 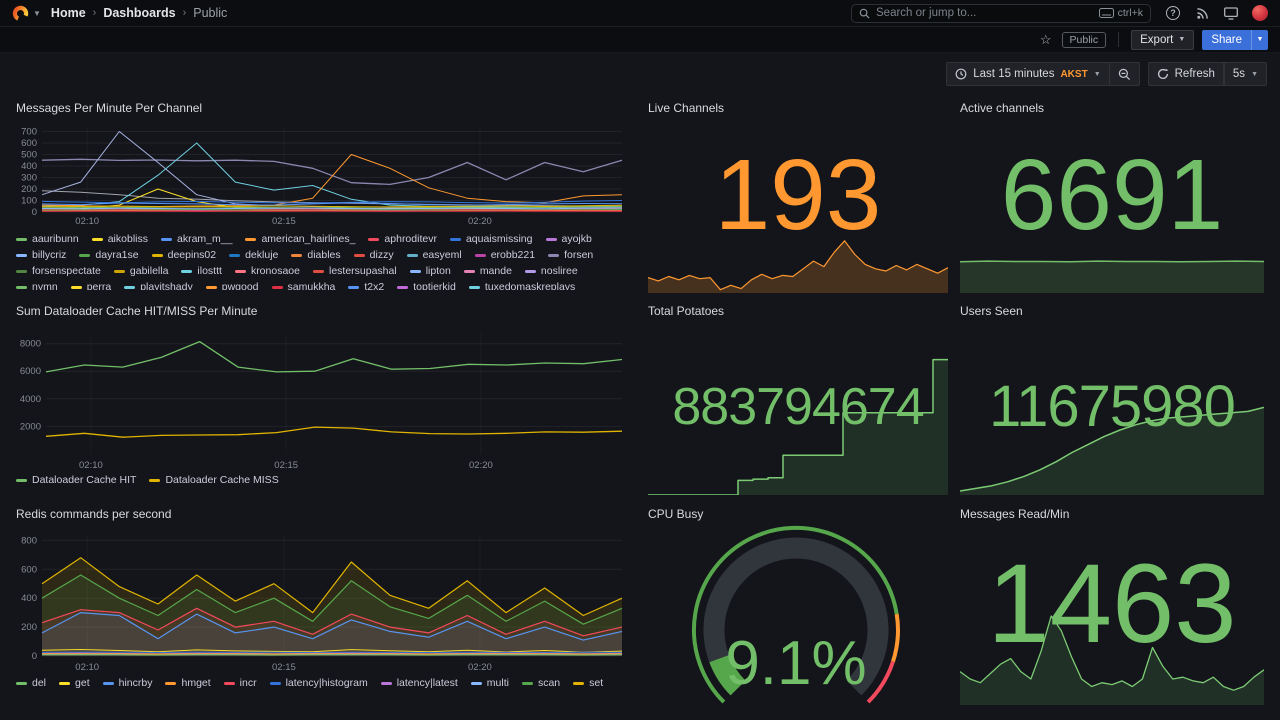 What do you see at coordinates (322, 601) in the screenshot?
I see `timeseries-chart-redis: 0 200 400 600 800 02:10 02:15 02:20` at bounding box center [322, 601].